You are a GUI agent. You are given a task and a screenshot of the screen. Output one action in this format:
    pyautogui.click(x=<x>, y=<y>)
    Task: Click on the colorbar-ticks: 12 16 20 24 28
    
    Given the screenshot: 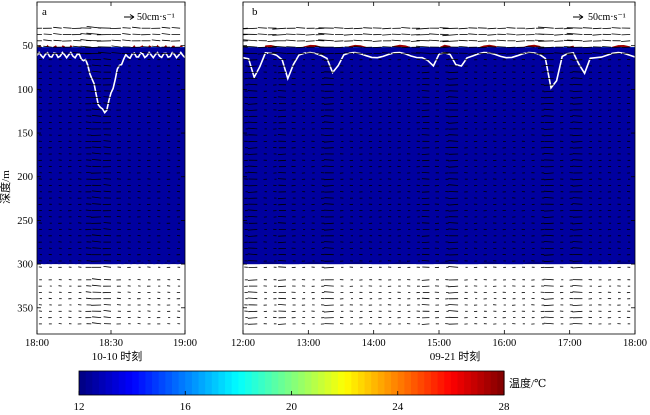 What is the action you would take?
    pyautogui.click(x=292, y=402)
    